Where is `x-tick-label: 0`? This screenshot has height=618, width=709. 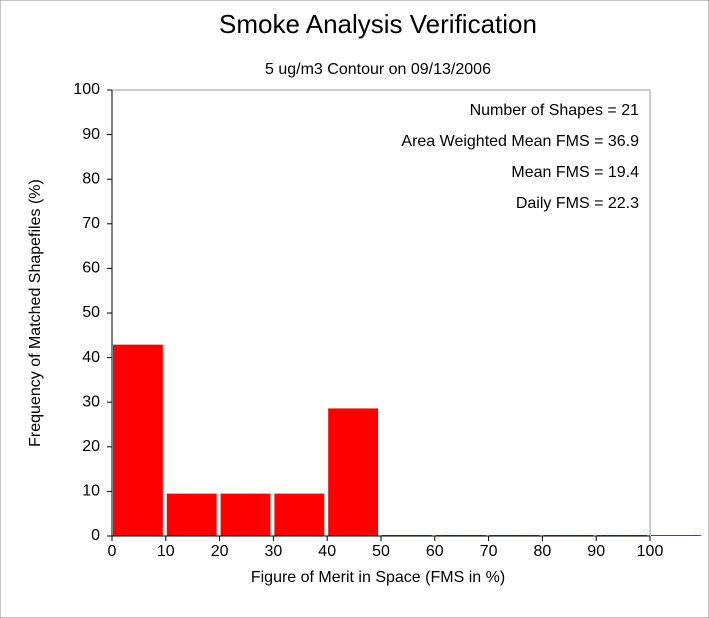
x-tick-label: 0 is located at coordinates (112, 551).